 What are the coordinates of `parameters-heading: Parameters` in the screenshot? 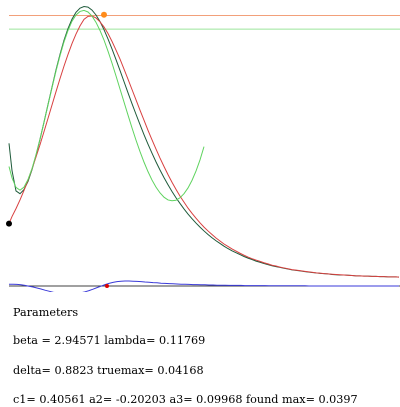 It's located at (46, 312).